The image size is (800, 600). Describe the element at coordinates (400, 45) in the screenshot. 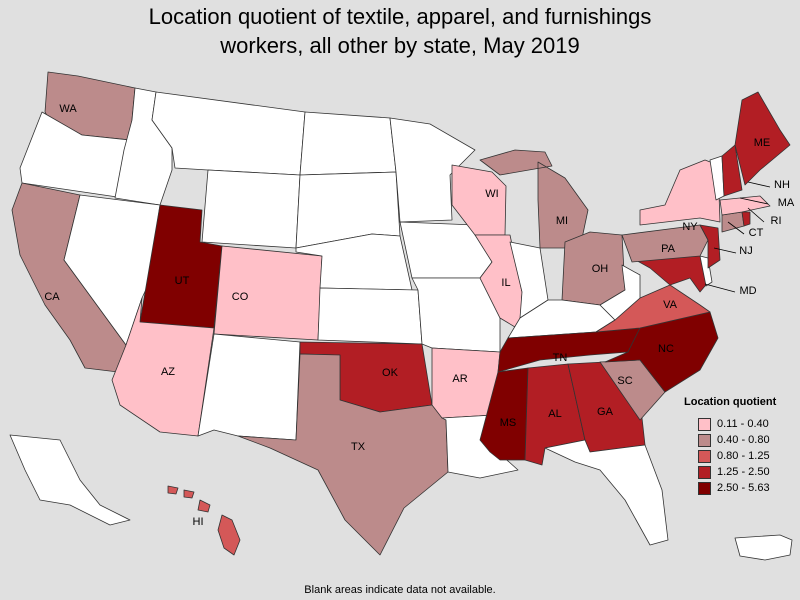

I see `map-title-line-2: workers, all other by state, May 2019` at that location.